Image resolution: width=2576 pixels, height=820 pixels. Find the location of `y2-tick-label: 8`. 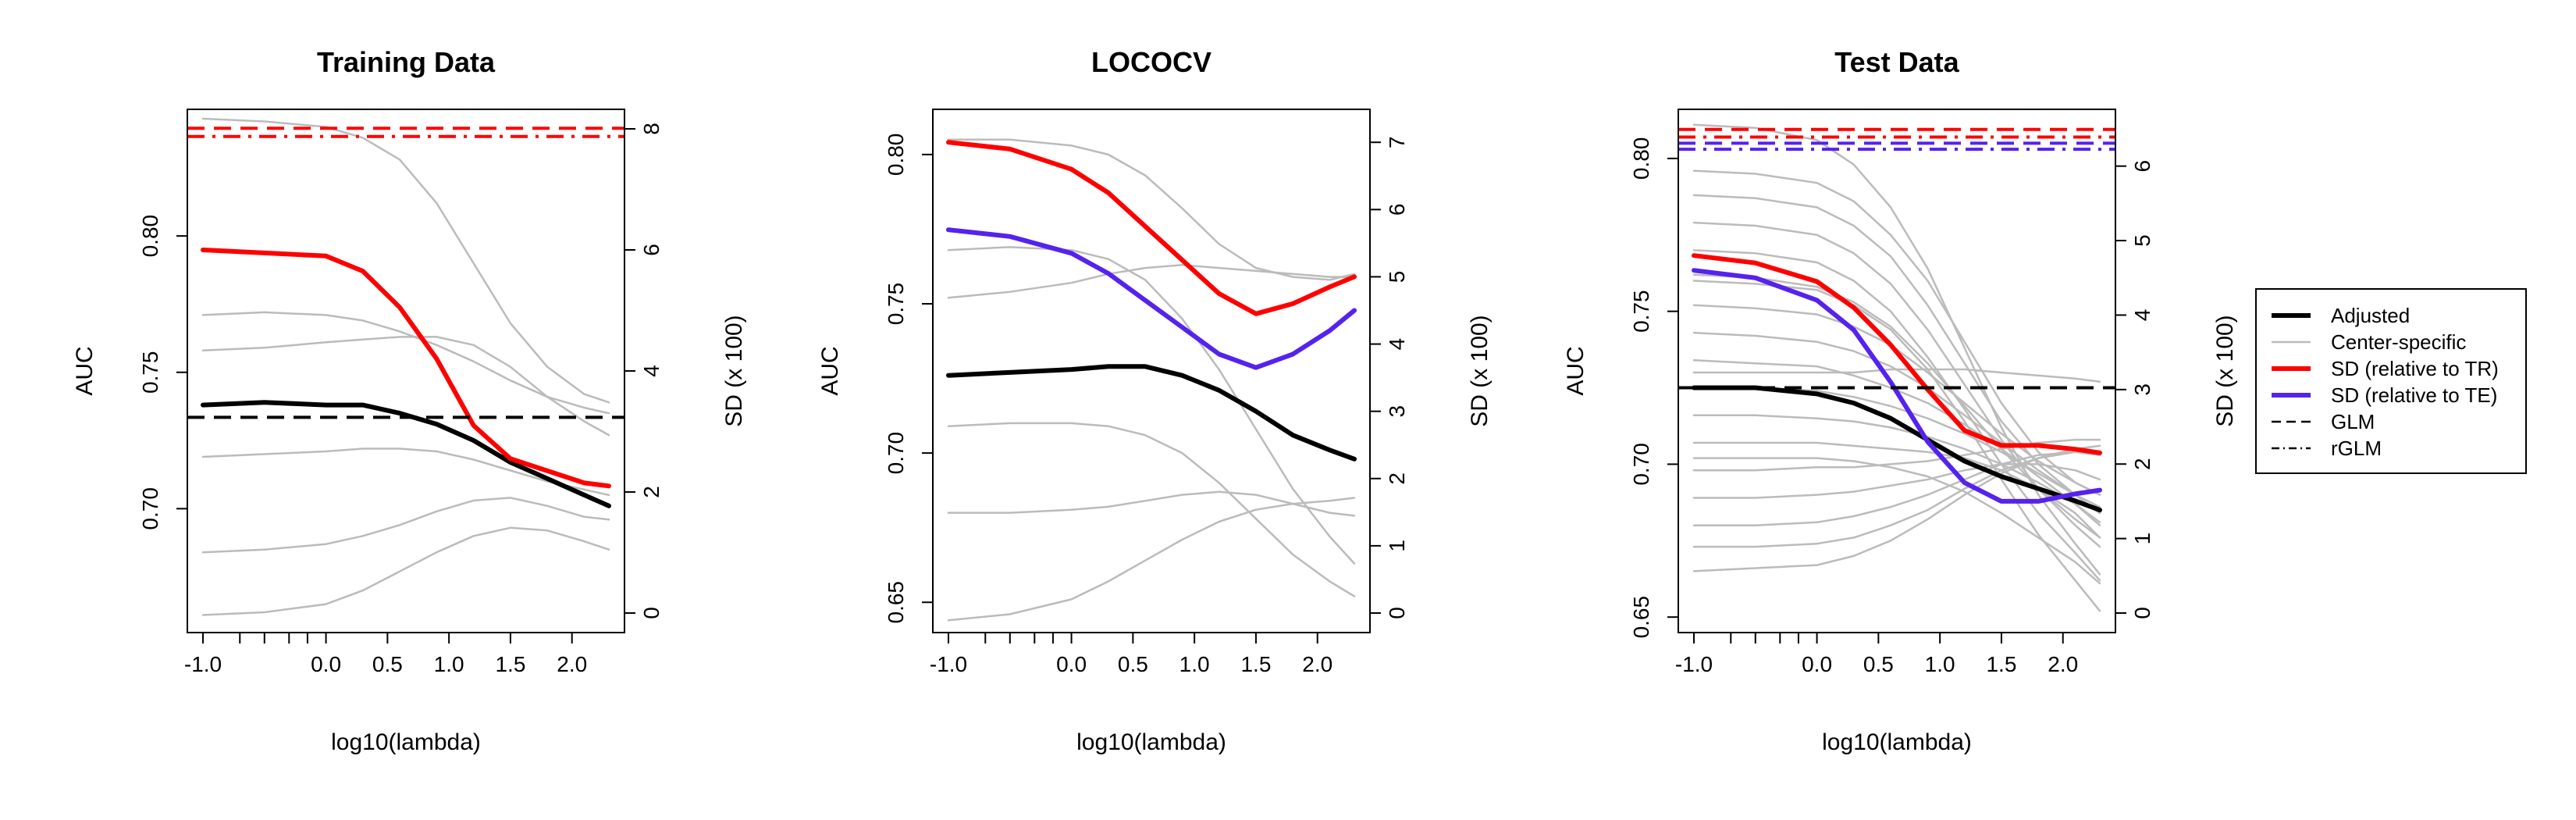

y2-tick-label: 8 is located at coordinates (651, 129).